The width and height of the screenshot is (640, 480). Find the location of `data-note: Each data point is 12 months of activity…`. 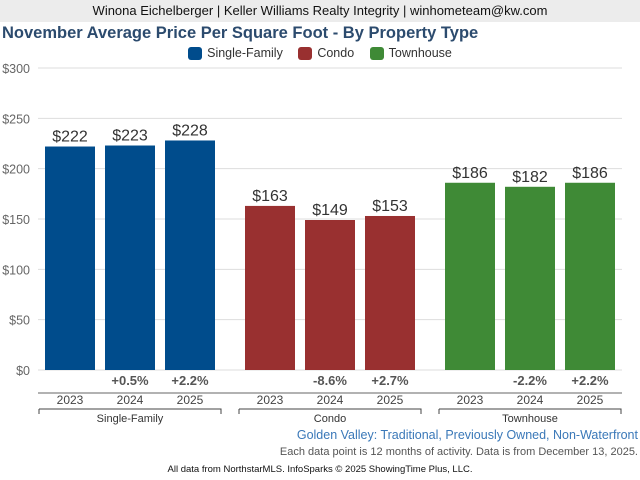

data-note: Each data point is 12 months of activity… is located at coordinates (458, 452).